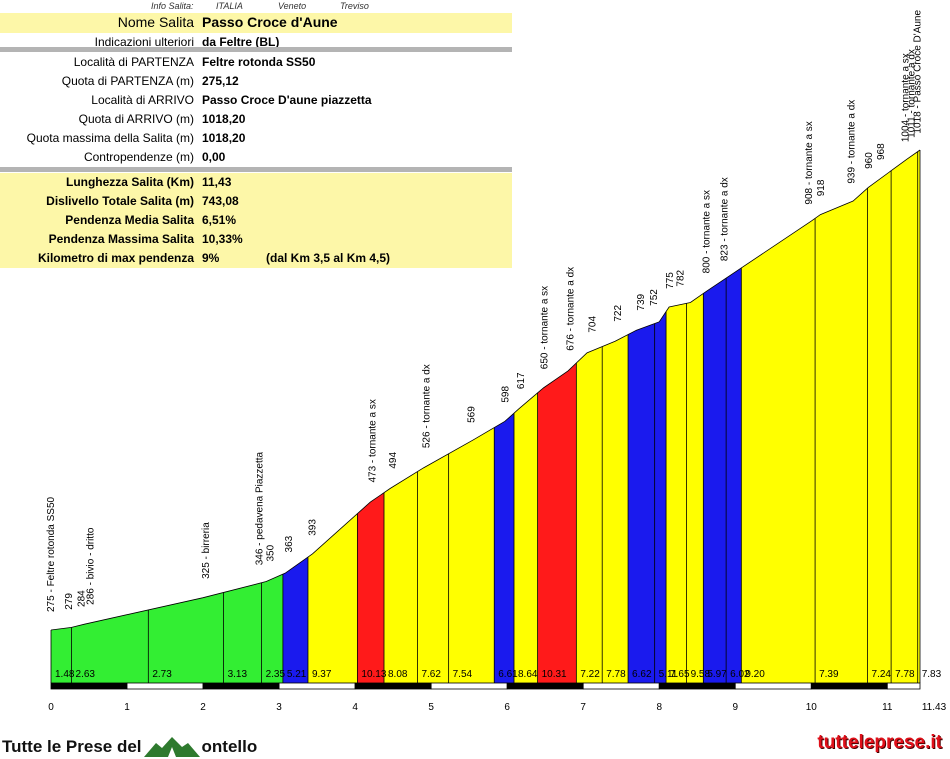  What do you see at coordinates (256, 23) in the screenshot?
I see `row-climb-name: Nome Salita Passo Croce d'Aune` at bounding box center [256, 23].